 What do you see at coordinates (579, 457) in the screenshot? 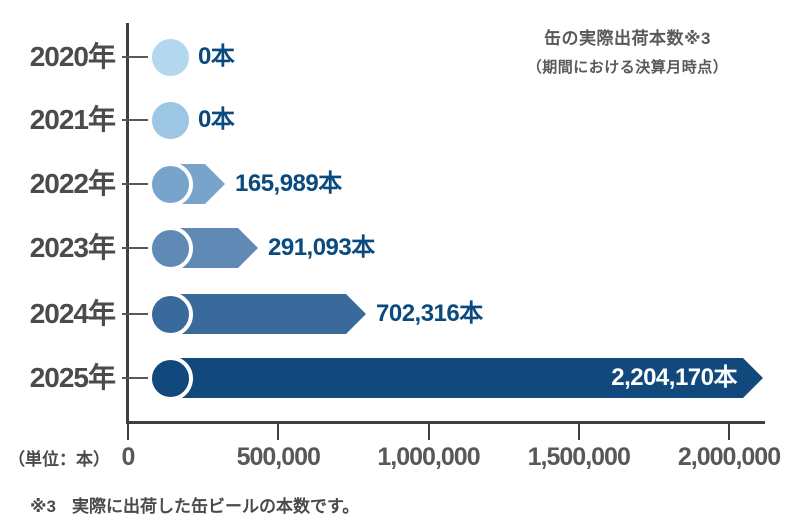
I see `x-axis-tick-label: 1,500,000` at bounding box center [579, 457].